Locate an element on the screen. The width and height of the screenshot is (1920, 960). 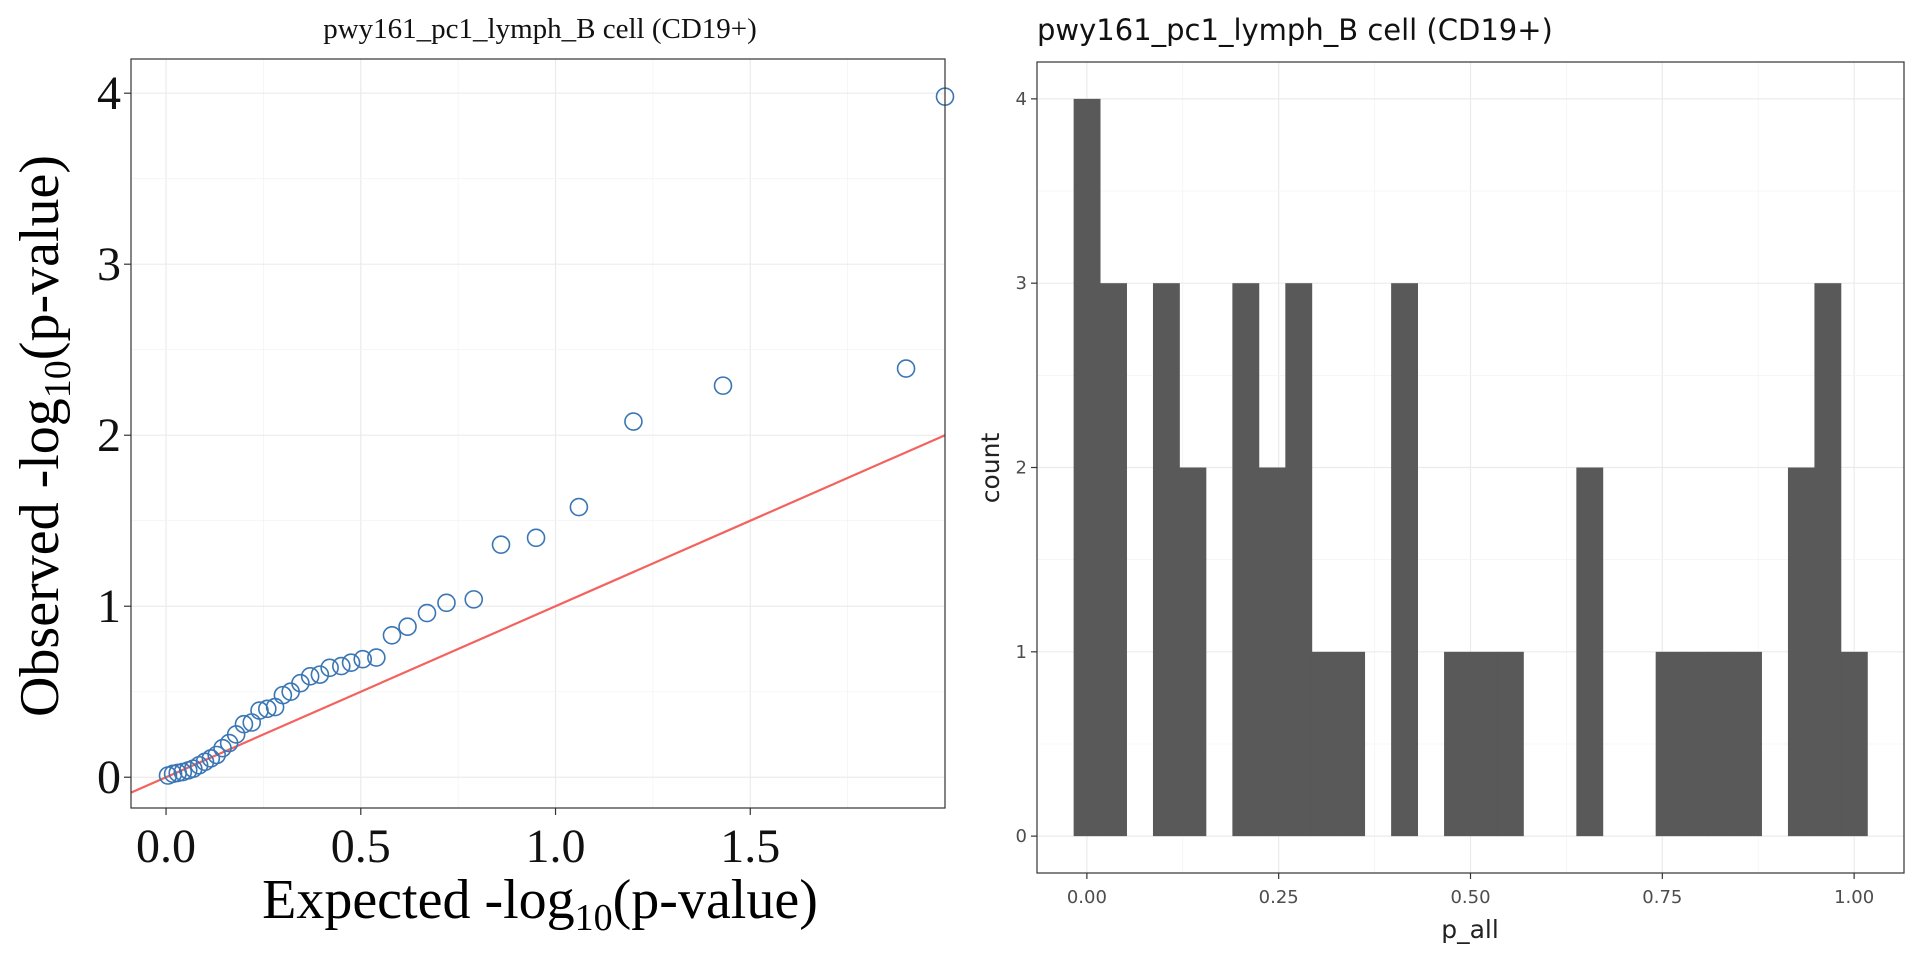
qq-y-axis: 0 1 2 3 4 is located at coordinates (114, 435).